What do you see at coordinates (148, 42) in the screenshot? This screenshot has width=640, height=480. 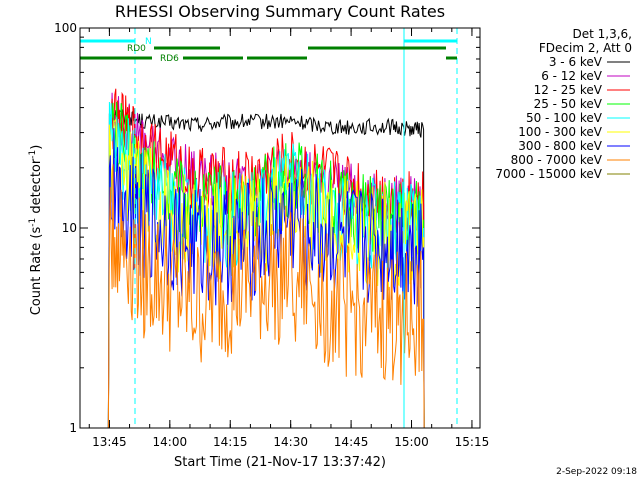 I see `annotation-label: N` at bounding box center [148, 42].